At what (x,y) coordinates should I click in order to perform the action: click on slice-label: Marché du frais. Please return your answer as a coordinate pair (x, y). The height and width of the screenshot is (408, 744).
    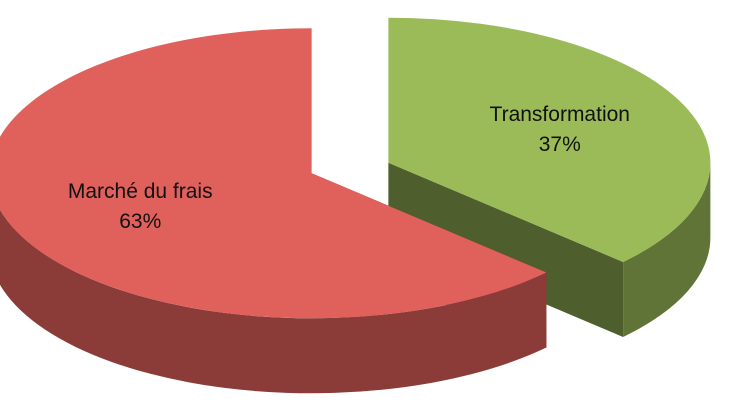
    Looking at the image, I should click on (140, 191).